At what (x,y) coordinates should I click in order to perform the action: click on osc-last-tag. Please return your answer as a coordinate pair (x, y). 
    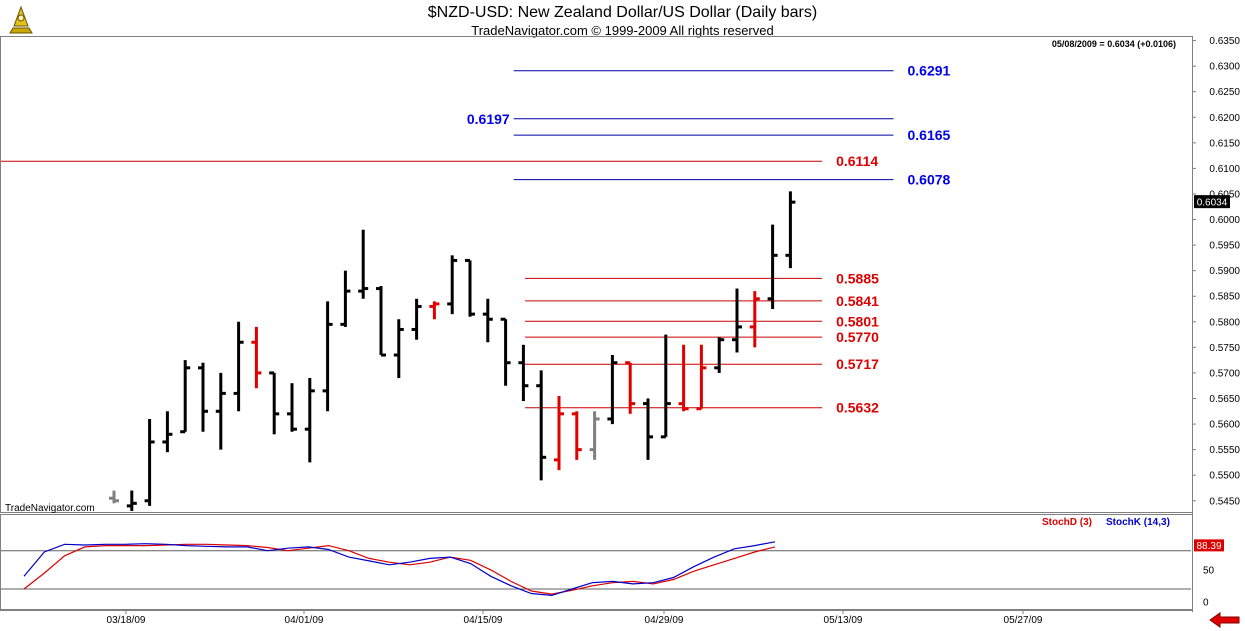
    Looking at the image, I should click on (1209, 545).